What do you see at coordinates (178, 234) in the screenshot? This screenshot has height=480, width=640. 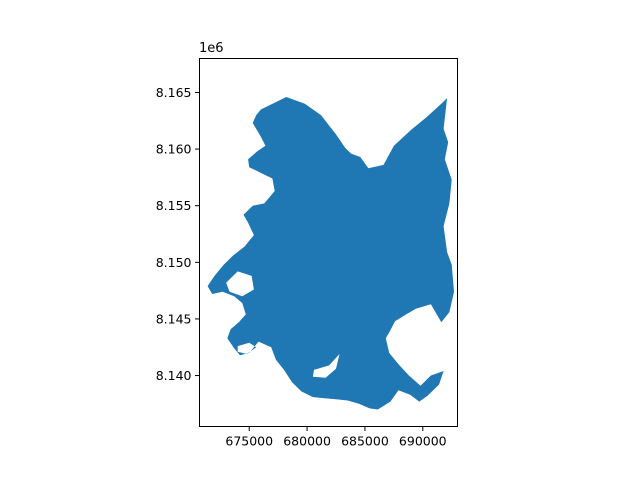 I see `y-axis: 8.140 8.145 8.150 8.155 8.160 8.165` at bounding box center [178, 234].